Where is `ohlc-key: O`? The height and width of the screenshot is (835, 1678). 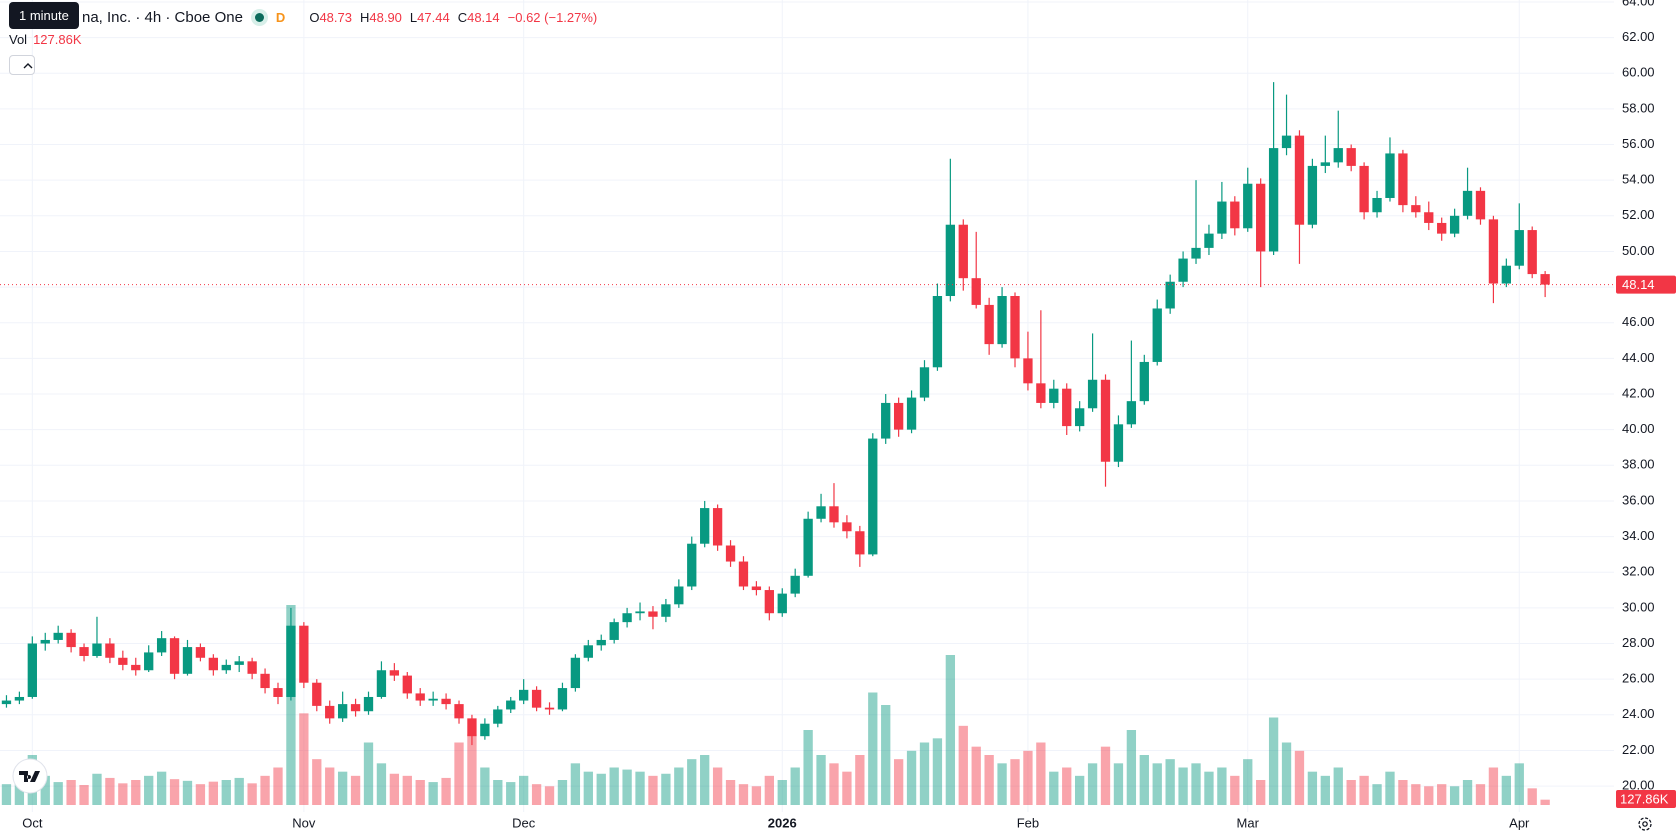
ohlc-key: O is located at coordinates (314, 17).